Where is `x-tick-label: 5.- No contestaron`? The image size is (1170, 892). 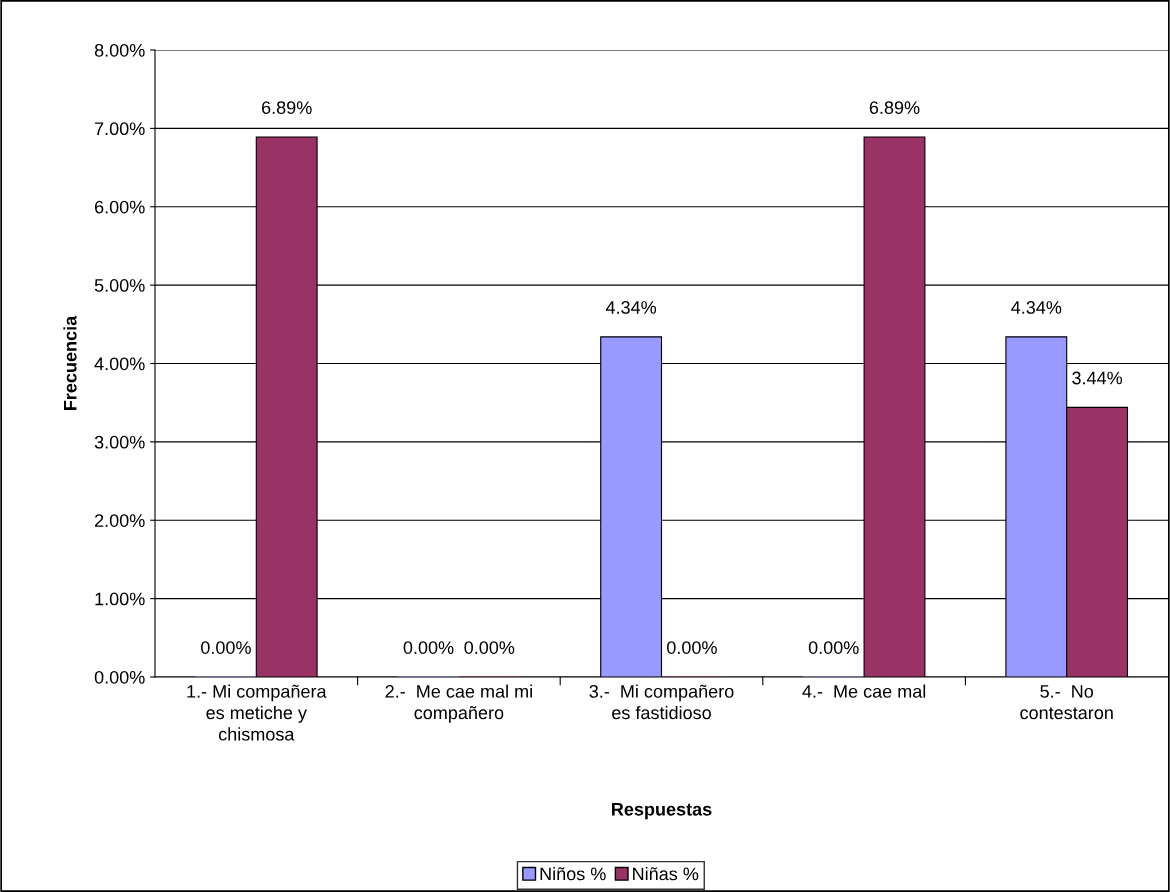
x-tick-label: 5.- No contestaron is located at coordinates (1066, 702).